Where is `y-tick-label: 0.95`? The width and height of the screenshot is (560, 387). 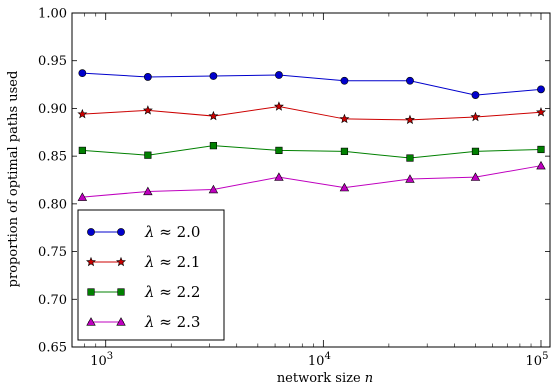
y-tick-label: 0.95 is located at coordinates (52, 61).